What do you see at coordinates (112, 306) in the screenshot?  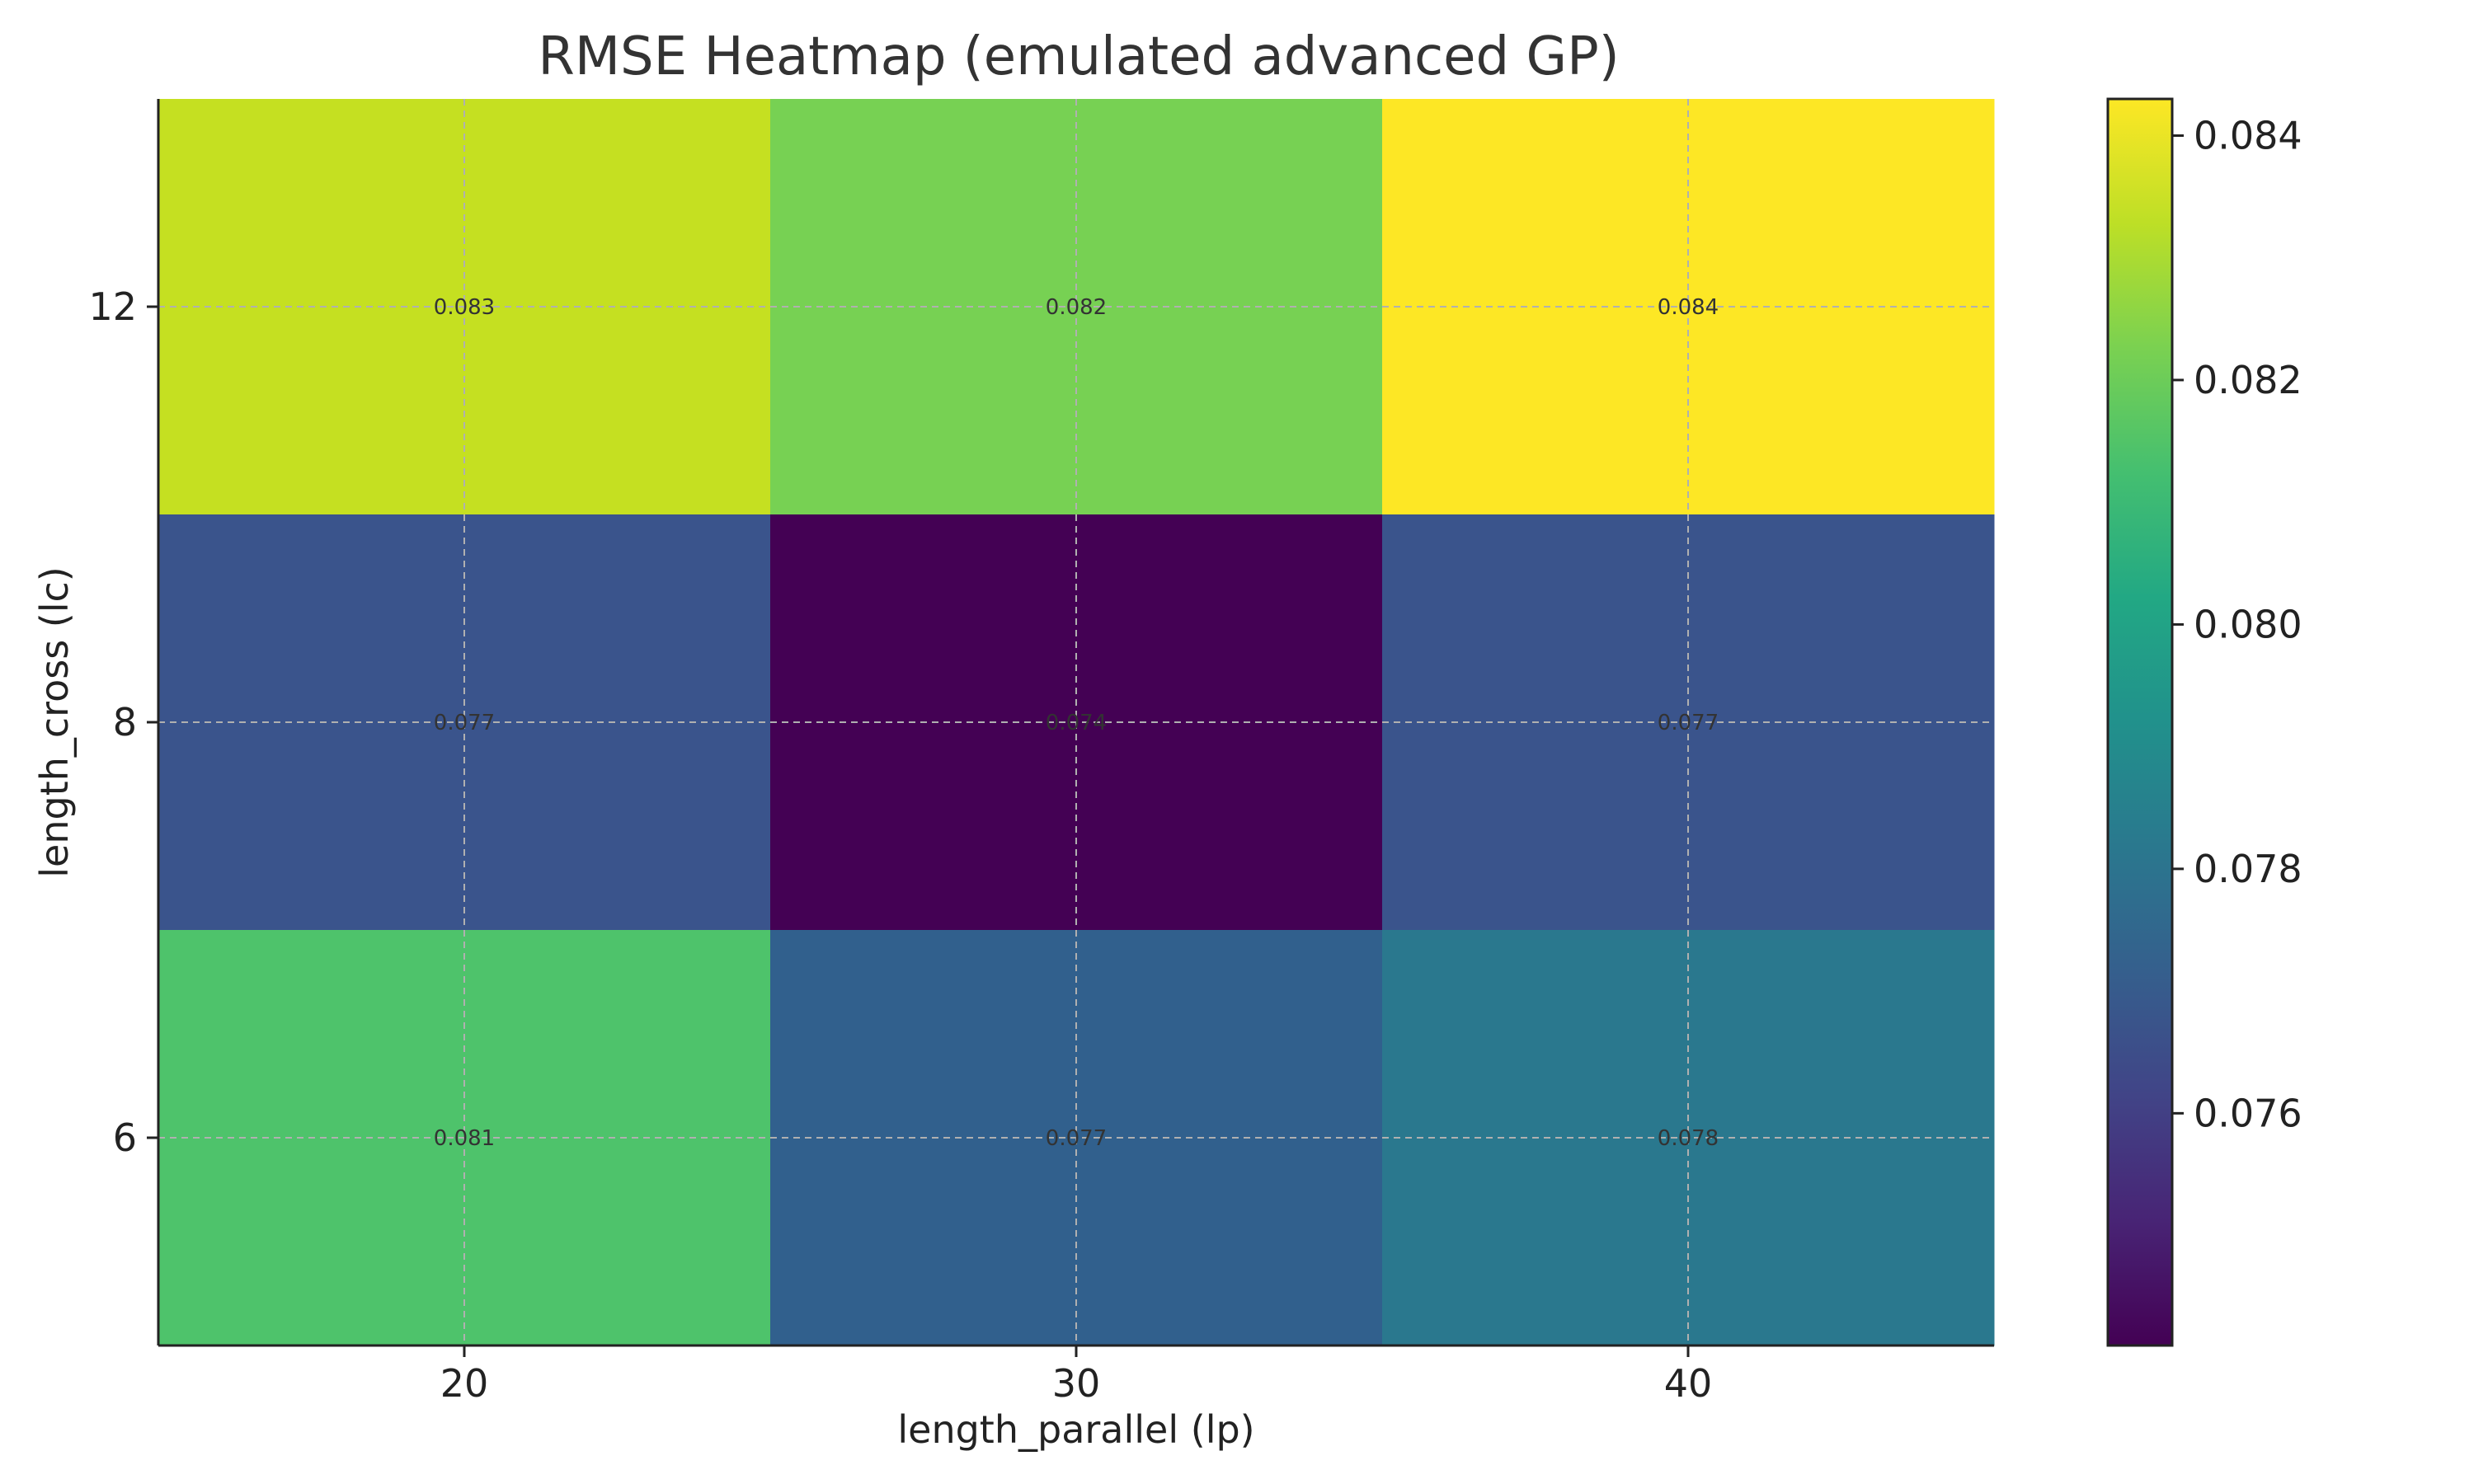 I see `y-tick-label: 12` at bounding box center [112, 306].